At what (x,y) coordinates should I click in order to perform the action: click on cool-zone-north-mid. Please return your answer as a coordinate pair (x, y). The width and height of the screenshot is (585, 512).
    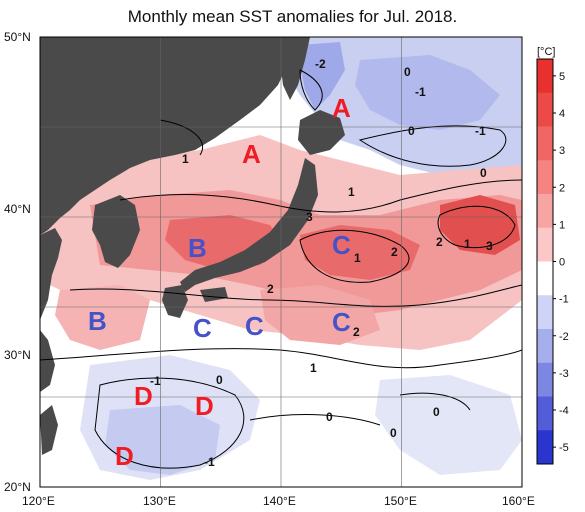
    Looking at the image, I should click on (427, 92).